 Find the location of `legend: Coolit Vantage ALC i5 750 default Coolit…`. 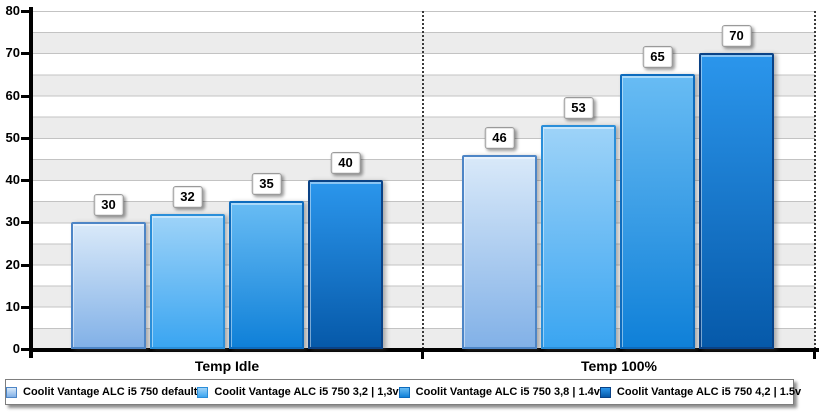

legend: Coolit Vantage ALC i5 750 default Coolit… is located at coordinates (403, 392).